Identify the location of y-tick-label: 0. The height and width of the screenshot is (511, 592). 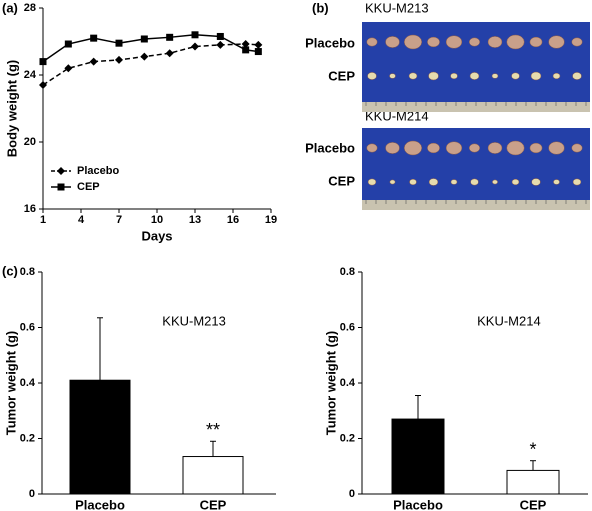
(352, 494).